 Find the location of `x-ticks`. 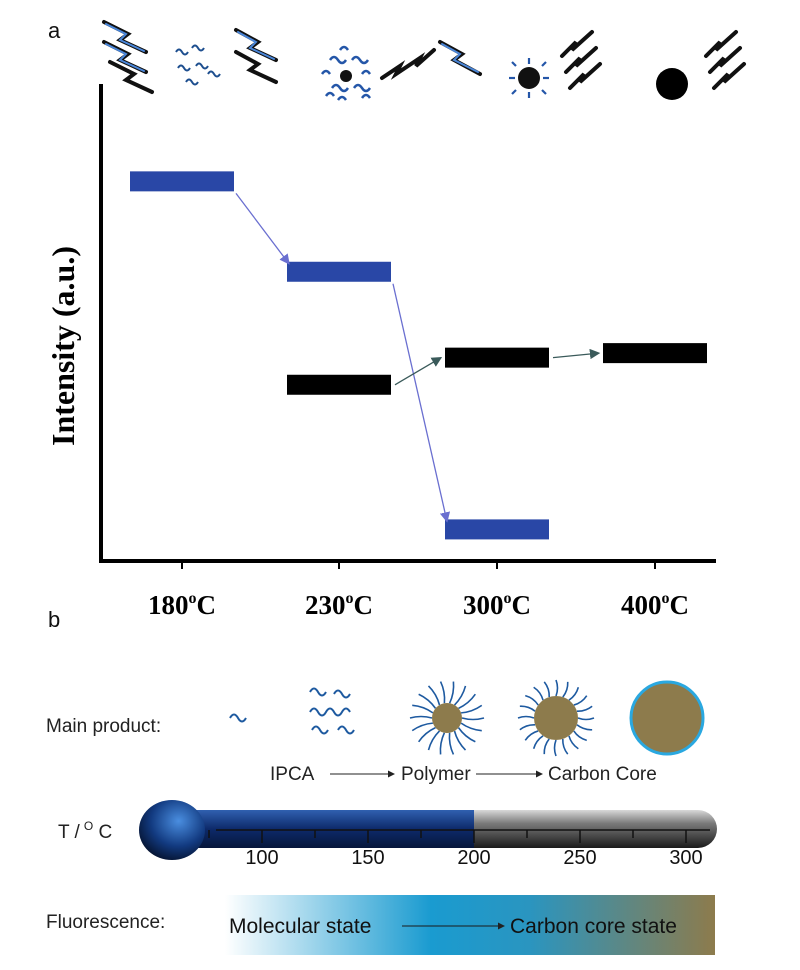

x-ticks is located at coordinates (418, 565).